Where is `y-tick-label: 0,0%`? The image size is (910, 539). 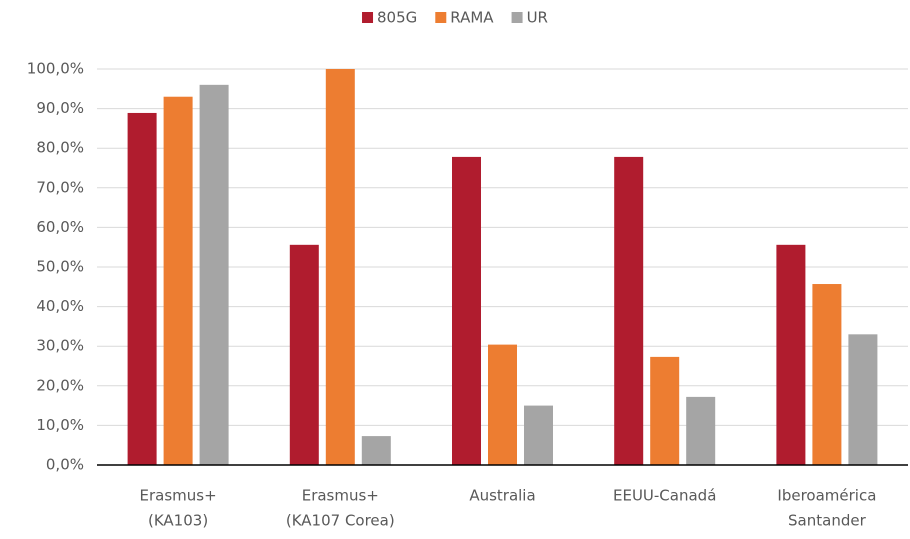
y-tick-label: 0,0% is located at coordinates (65, 465).